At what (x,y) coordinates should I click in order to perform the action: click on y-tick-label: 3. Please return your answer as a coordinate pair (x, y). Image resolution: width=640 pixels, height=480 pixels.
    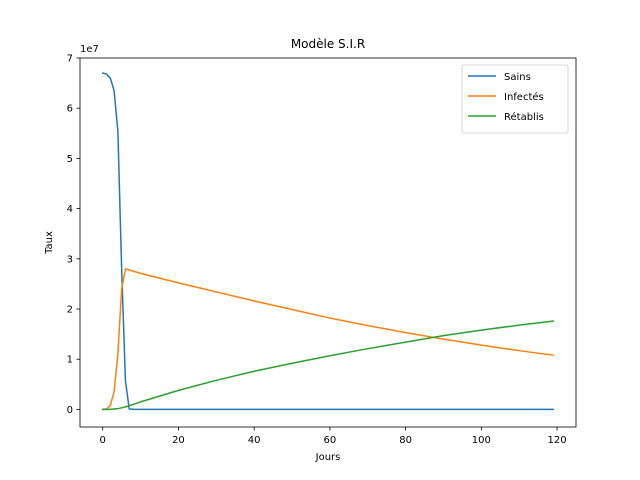
    Looking at the image, I should click on (70, 259).